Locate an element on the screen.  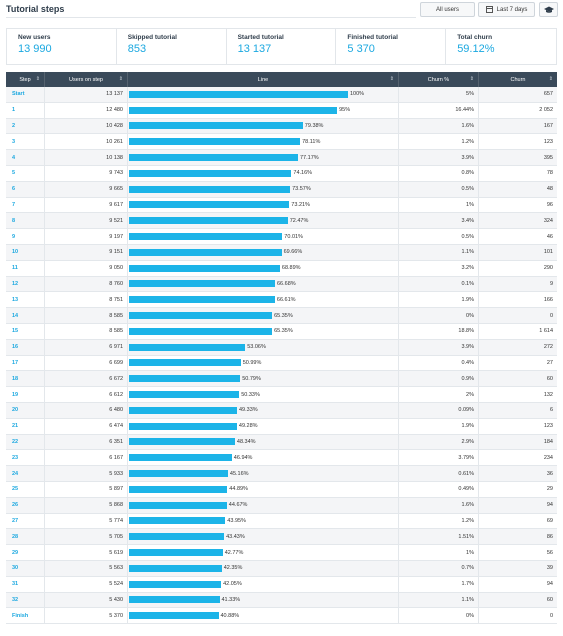
tutorial-mode-button is located at coordinates (548, 9).